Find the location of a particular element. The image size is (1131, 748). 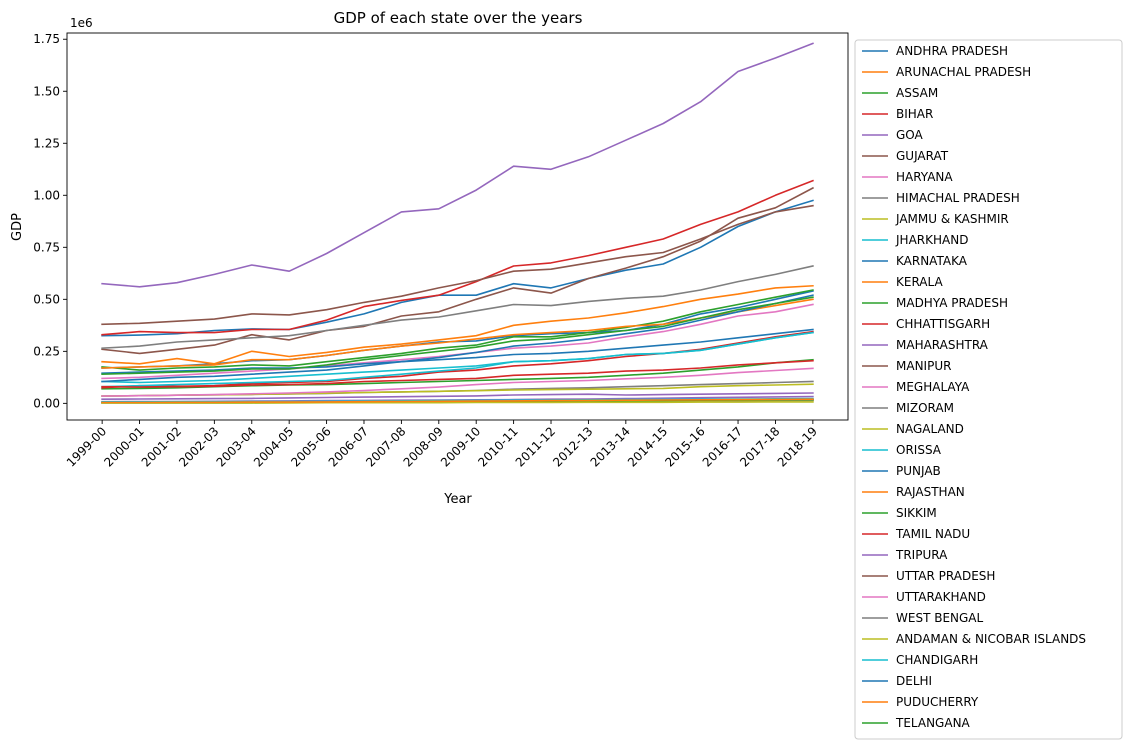

y-tick-label-0: 0.00 is located at coordinates (46, 403).